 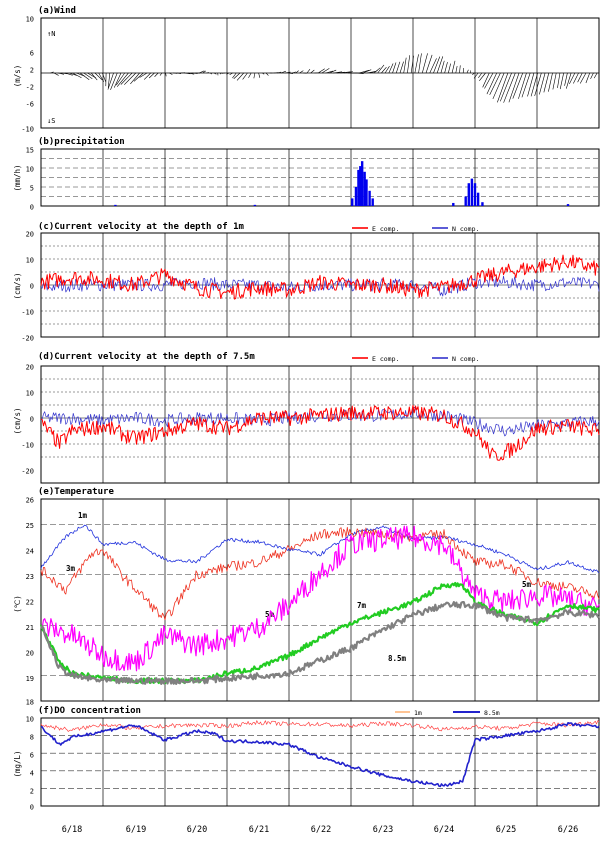 I want to click on cur75-yticks: 20 10 0 -10 -20, so click(x=27, y=420).